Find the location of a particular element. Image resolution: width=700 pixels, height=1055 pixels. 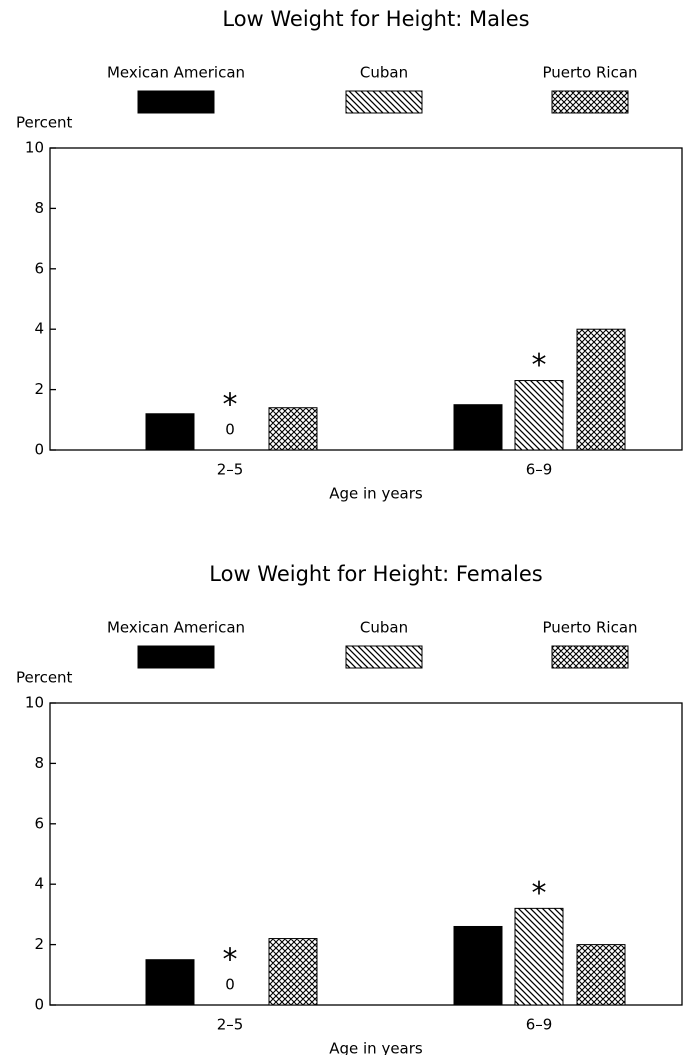

chart-title: Low Weight for Height: Females is located at coordinates (375, 574).